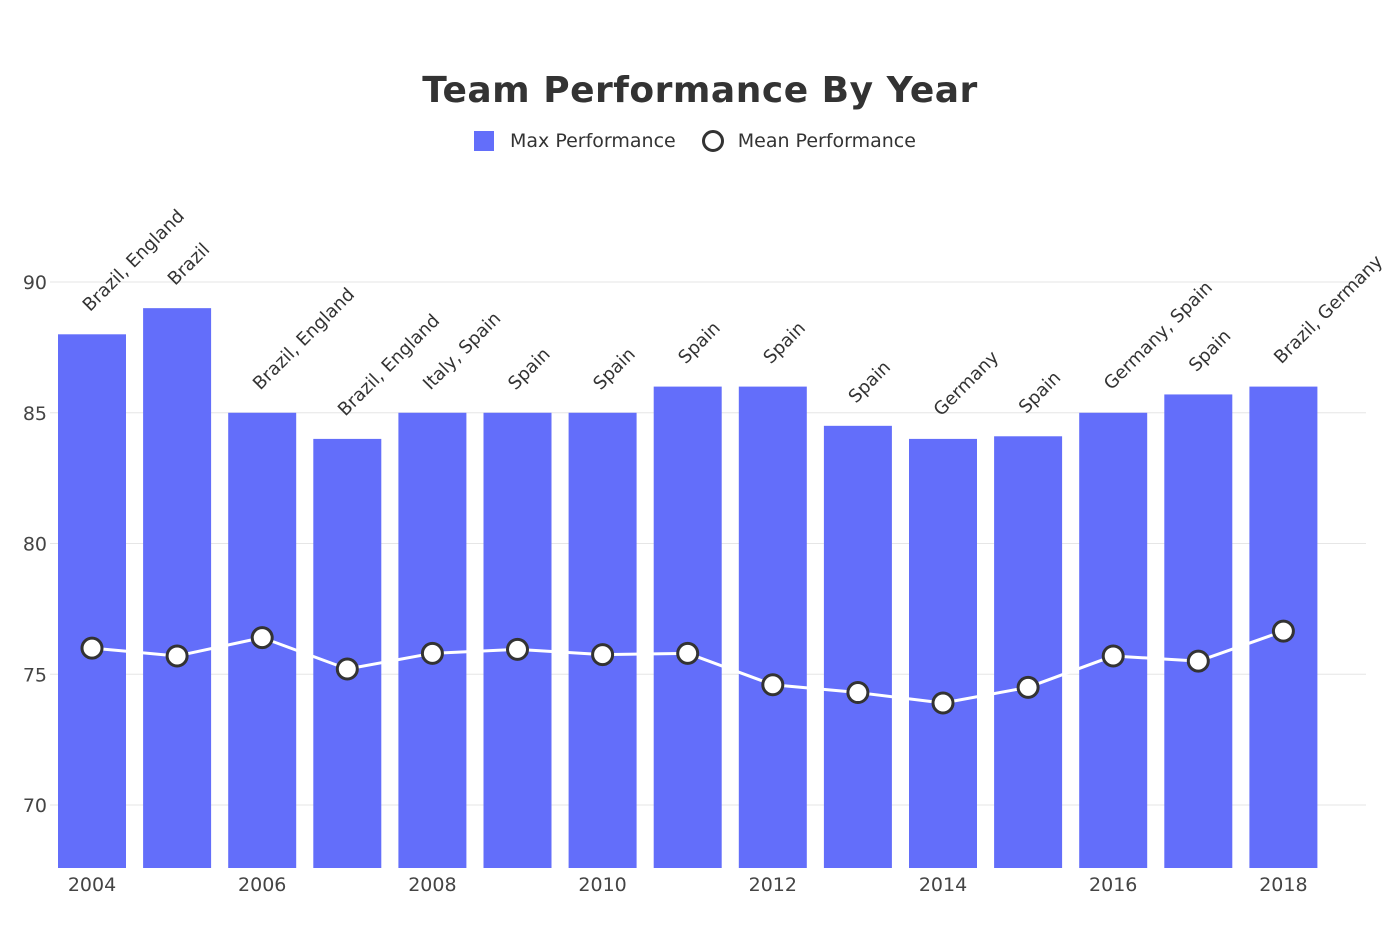  I want to click on x-tick-label: 2012, so click(773, 885).